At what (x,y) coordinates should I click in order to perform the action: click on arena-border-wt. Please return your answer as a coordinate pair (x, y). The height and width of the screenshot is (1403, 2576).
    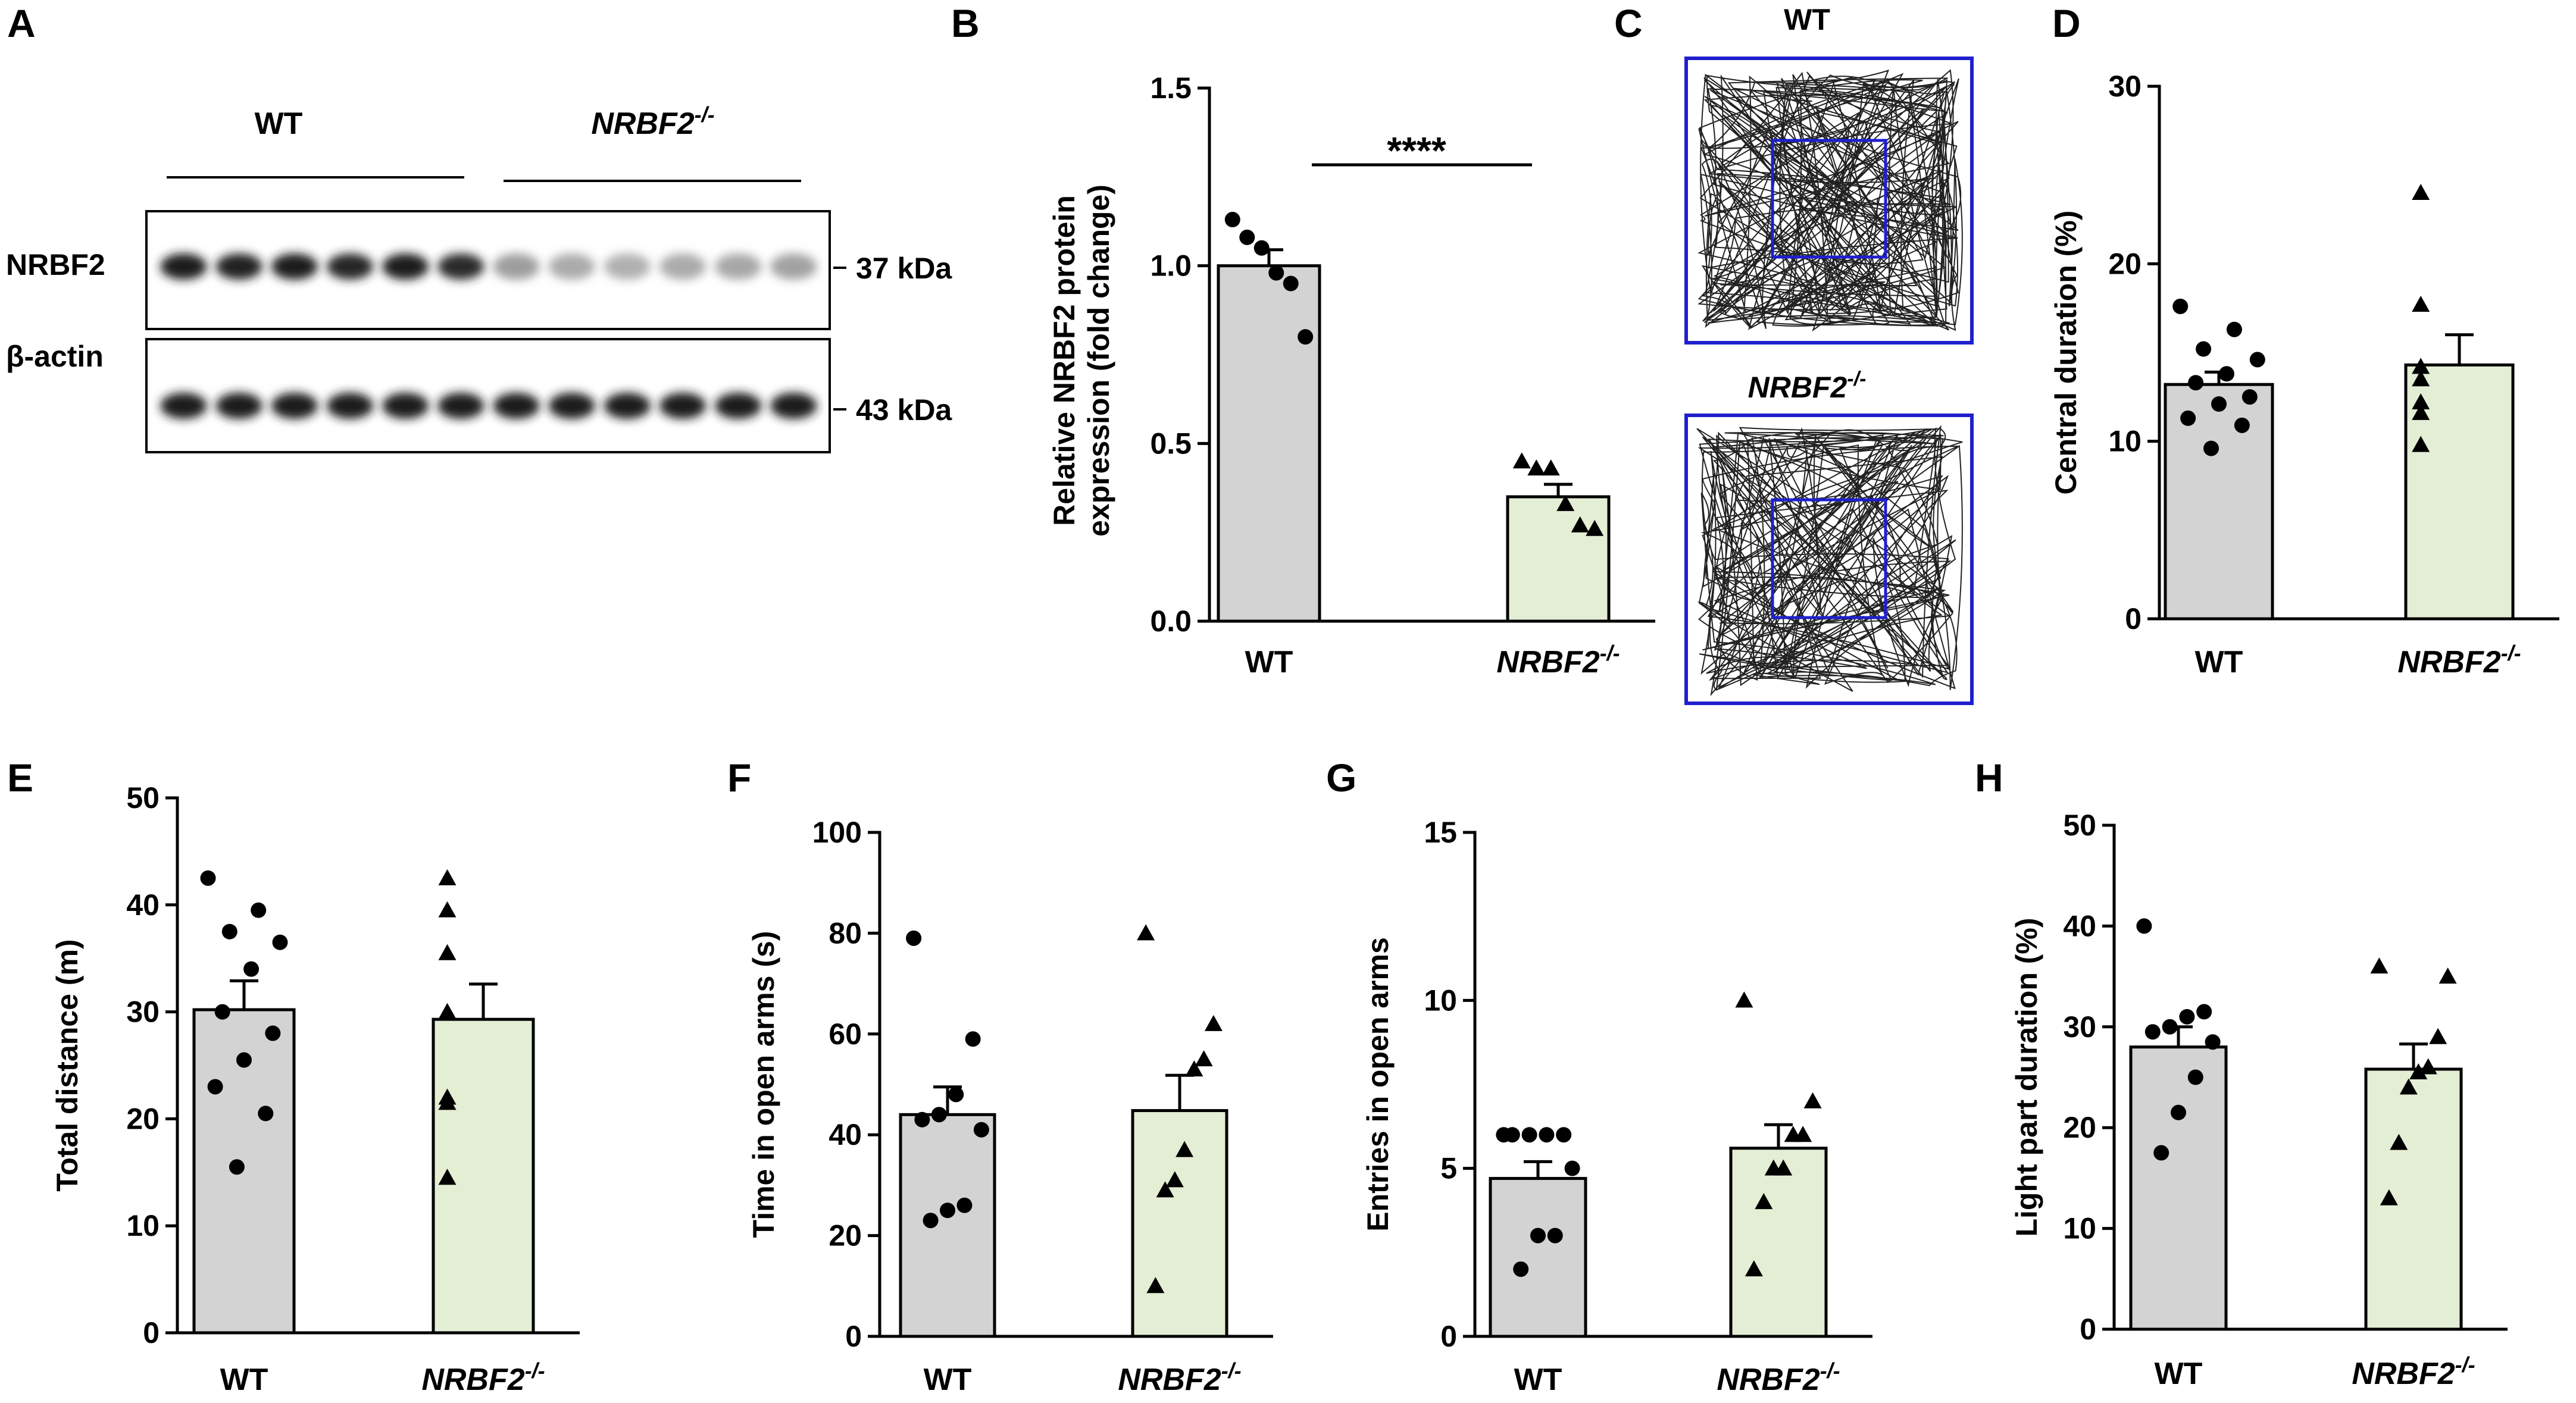
    Looking at the image, I should click on (1829, 201).